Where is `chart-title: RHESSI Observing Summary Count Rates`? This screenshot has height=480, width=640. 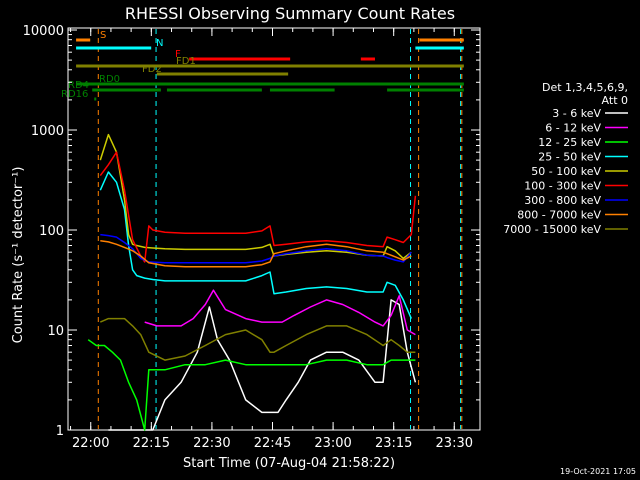 chart-title: RHESSI Observing Summary Count Rates is located at coordinates (290, 13).